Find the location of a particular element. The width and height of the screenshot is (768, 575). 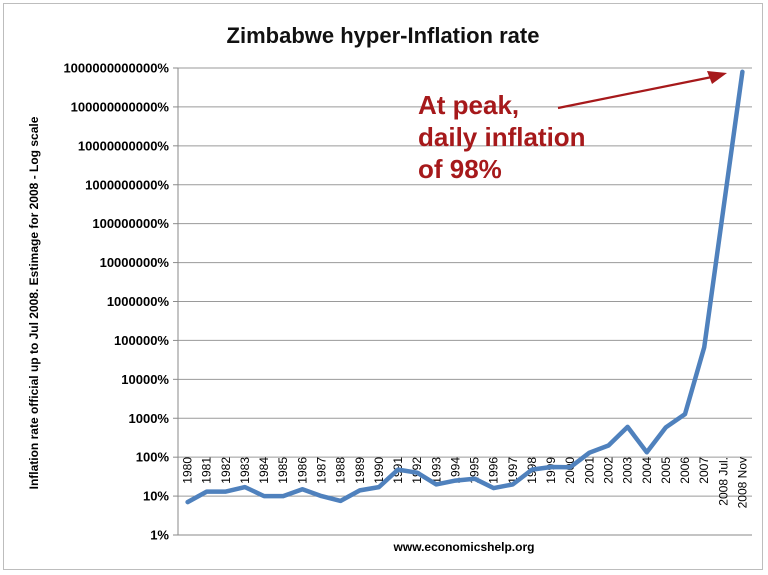

x-tick-label: 2008 Nov is located at coordinates (742, 482).